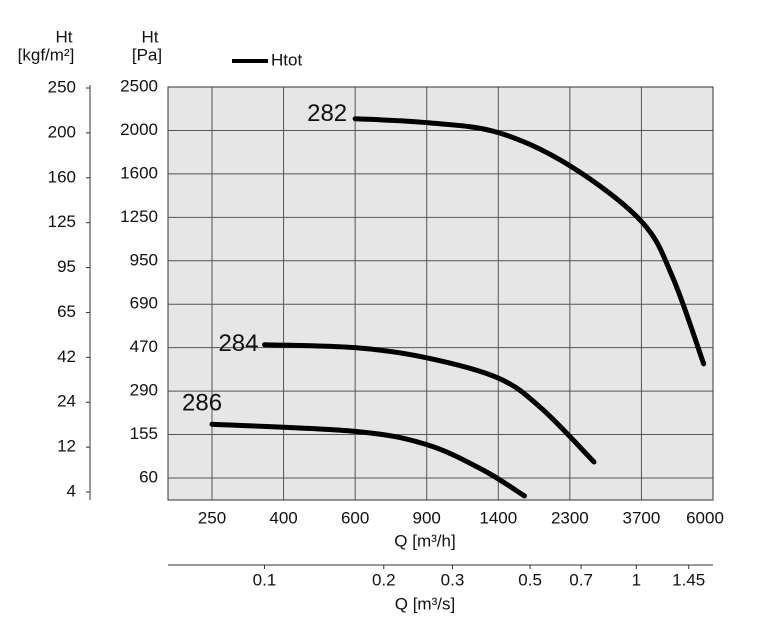 The width and height of the screenshot is (762, 630). What do you see at coordinates (139, 129) in the screenshot?
I see `y-tick-label: 2000` at bounding box center [139, 129].